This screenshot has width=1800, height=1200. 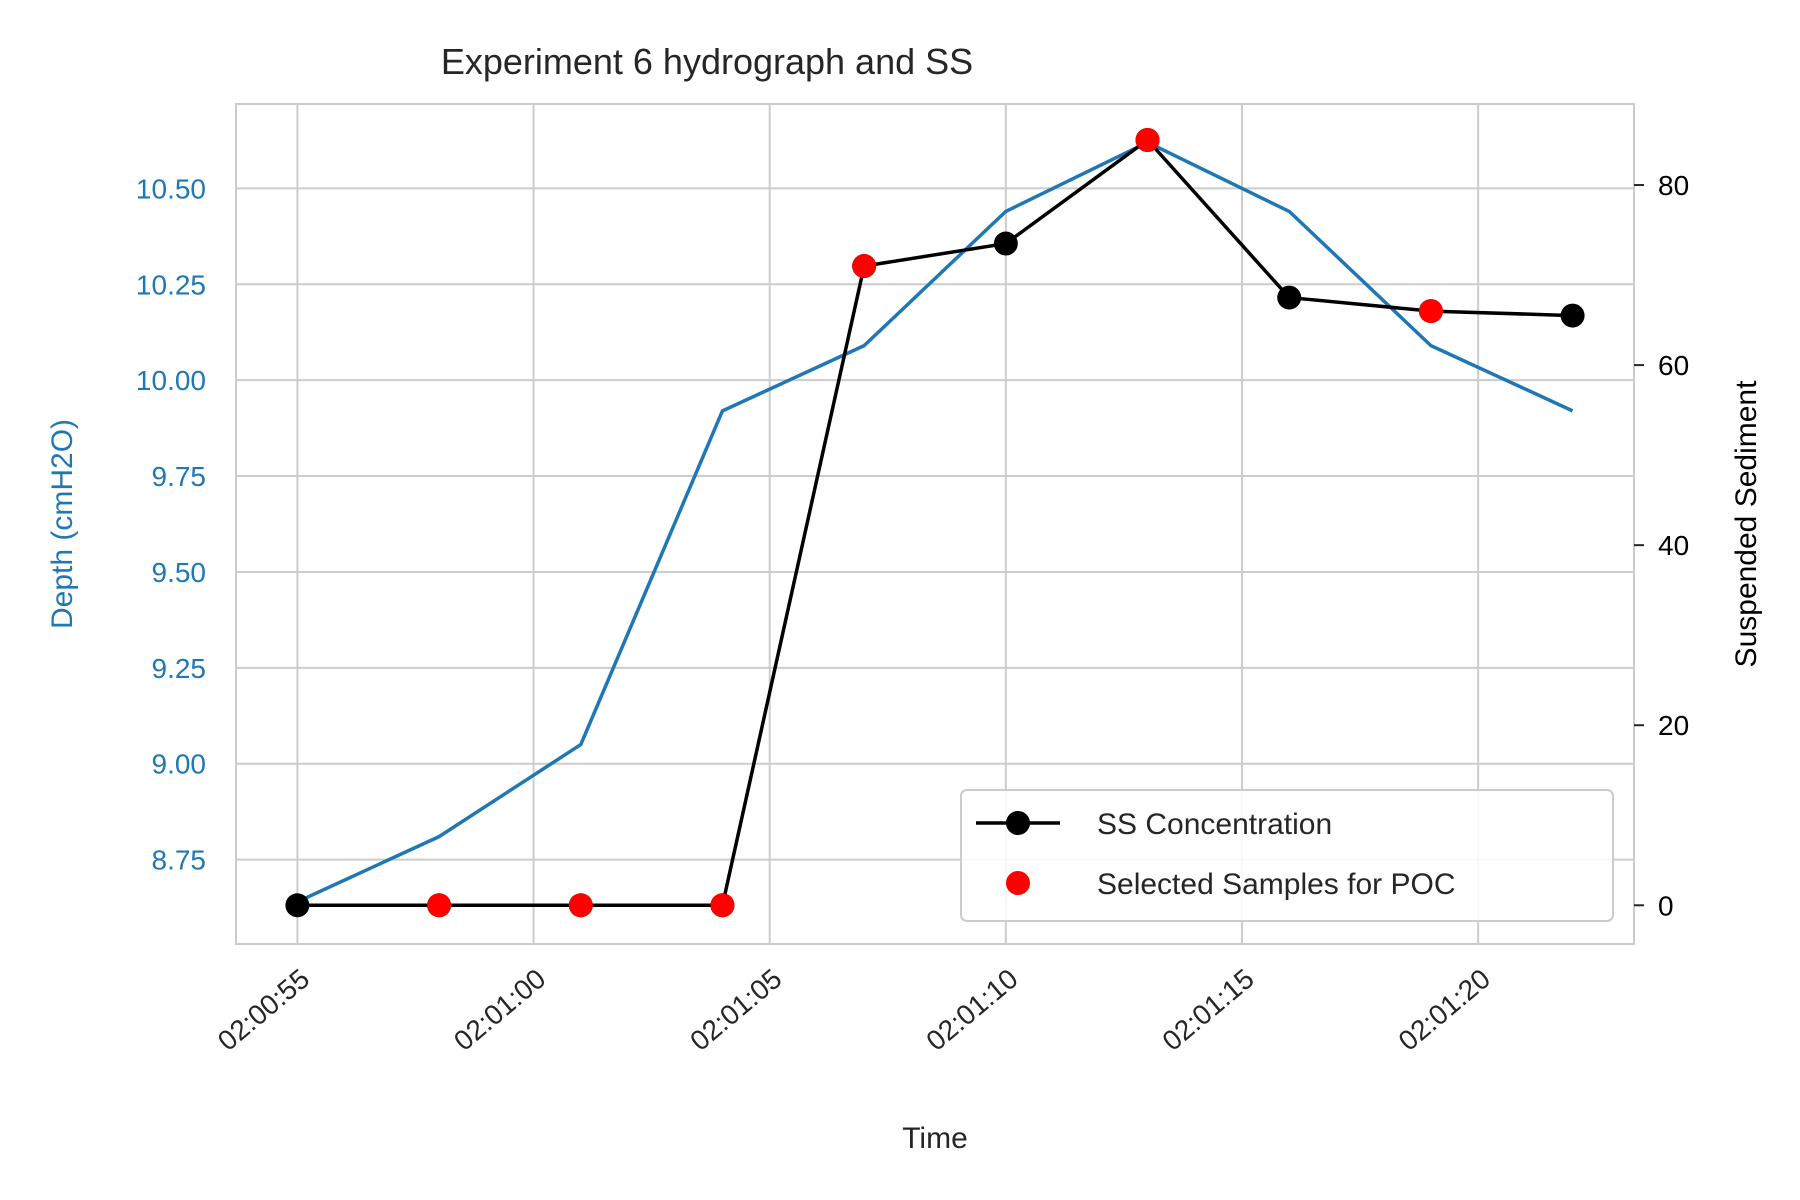 What do you see at coordinates (179, 860) in the screenshot?
I see `y-left-tick-label: 8.75` at bounding box center [179, 860].